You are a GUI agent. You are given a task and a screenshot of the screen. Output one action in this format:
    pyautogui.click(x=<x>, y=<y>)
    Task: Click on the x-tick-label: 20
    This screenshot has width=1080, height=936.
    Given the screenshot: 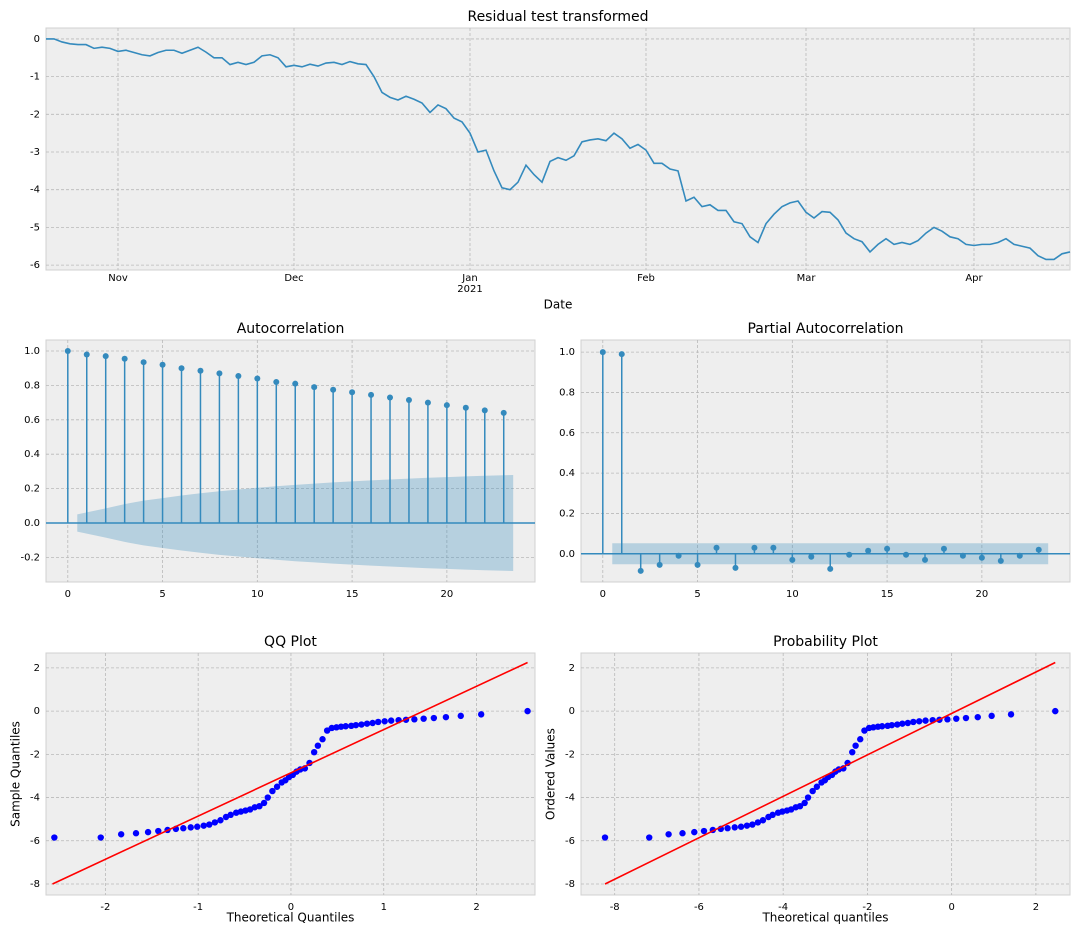 What is the action you would take?
    pyautogui.click(x=446, y=594)
    